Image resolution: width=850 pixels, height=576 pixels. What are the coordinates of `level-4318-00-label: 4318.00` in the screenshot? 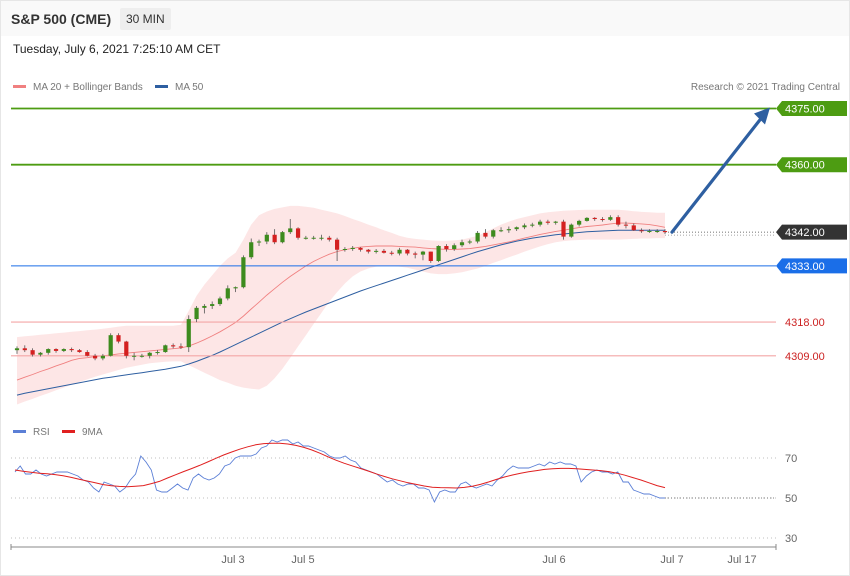 It's located at (805, 323).